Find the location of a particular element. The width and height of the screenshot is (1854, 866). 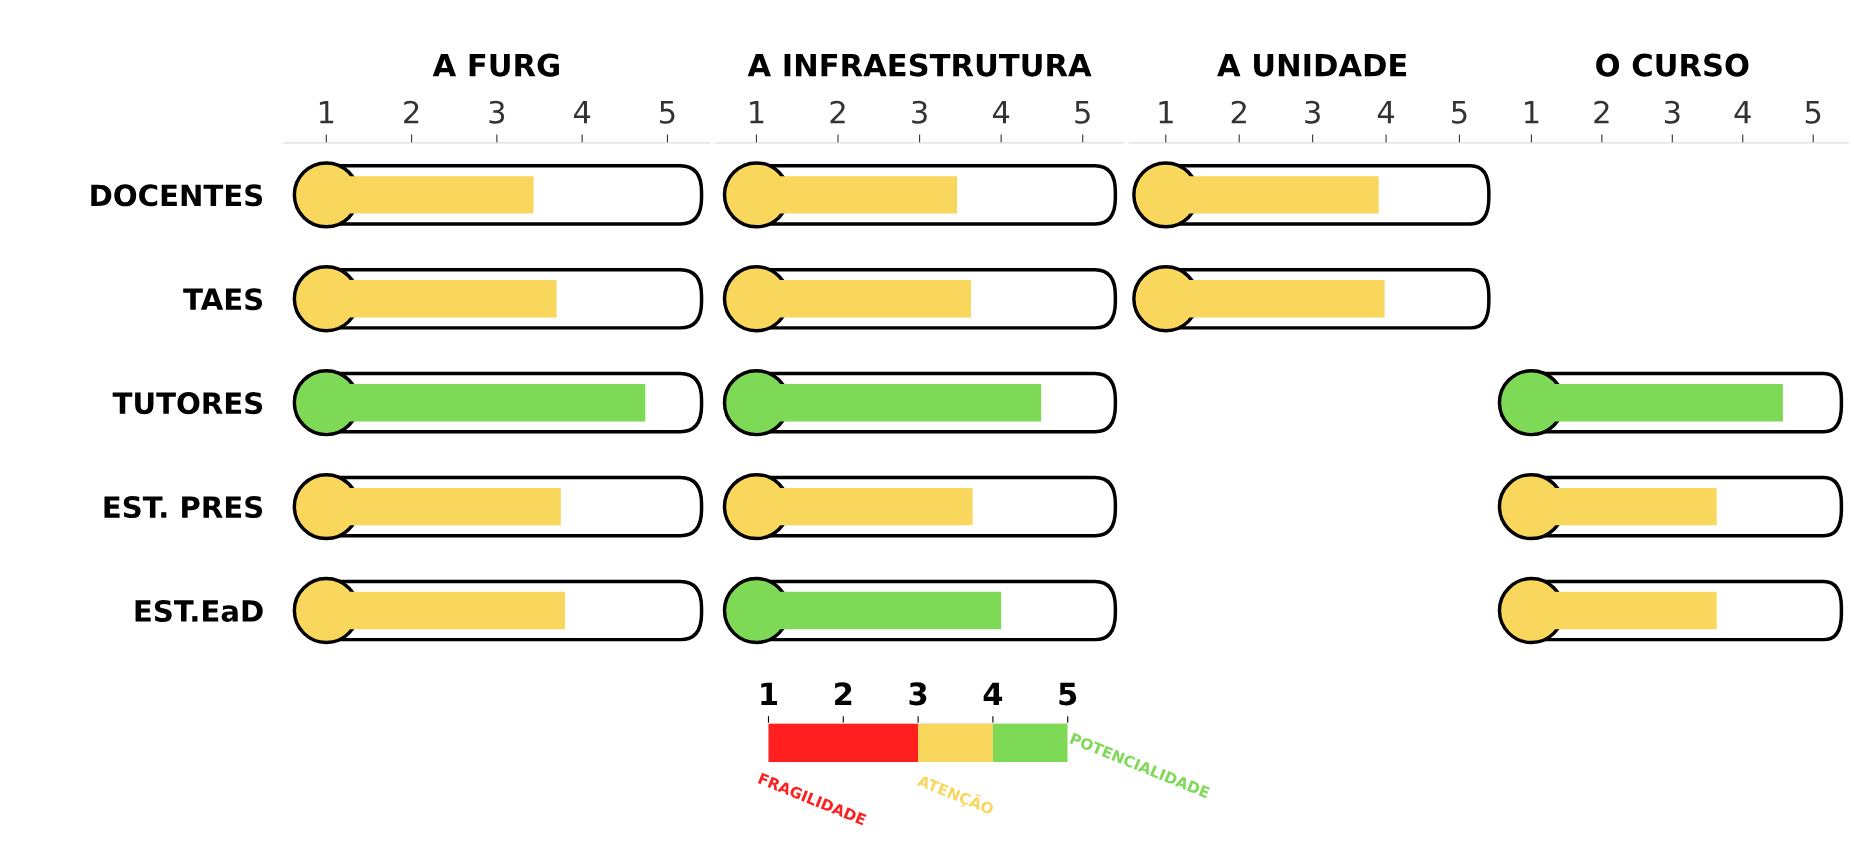

chart-title: A UNIDADE is located at coordinates (1312, 65).